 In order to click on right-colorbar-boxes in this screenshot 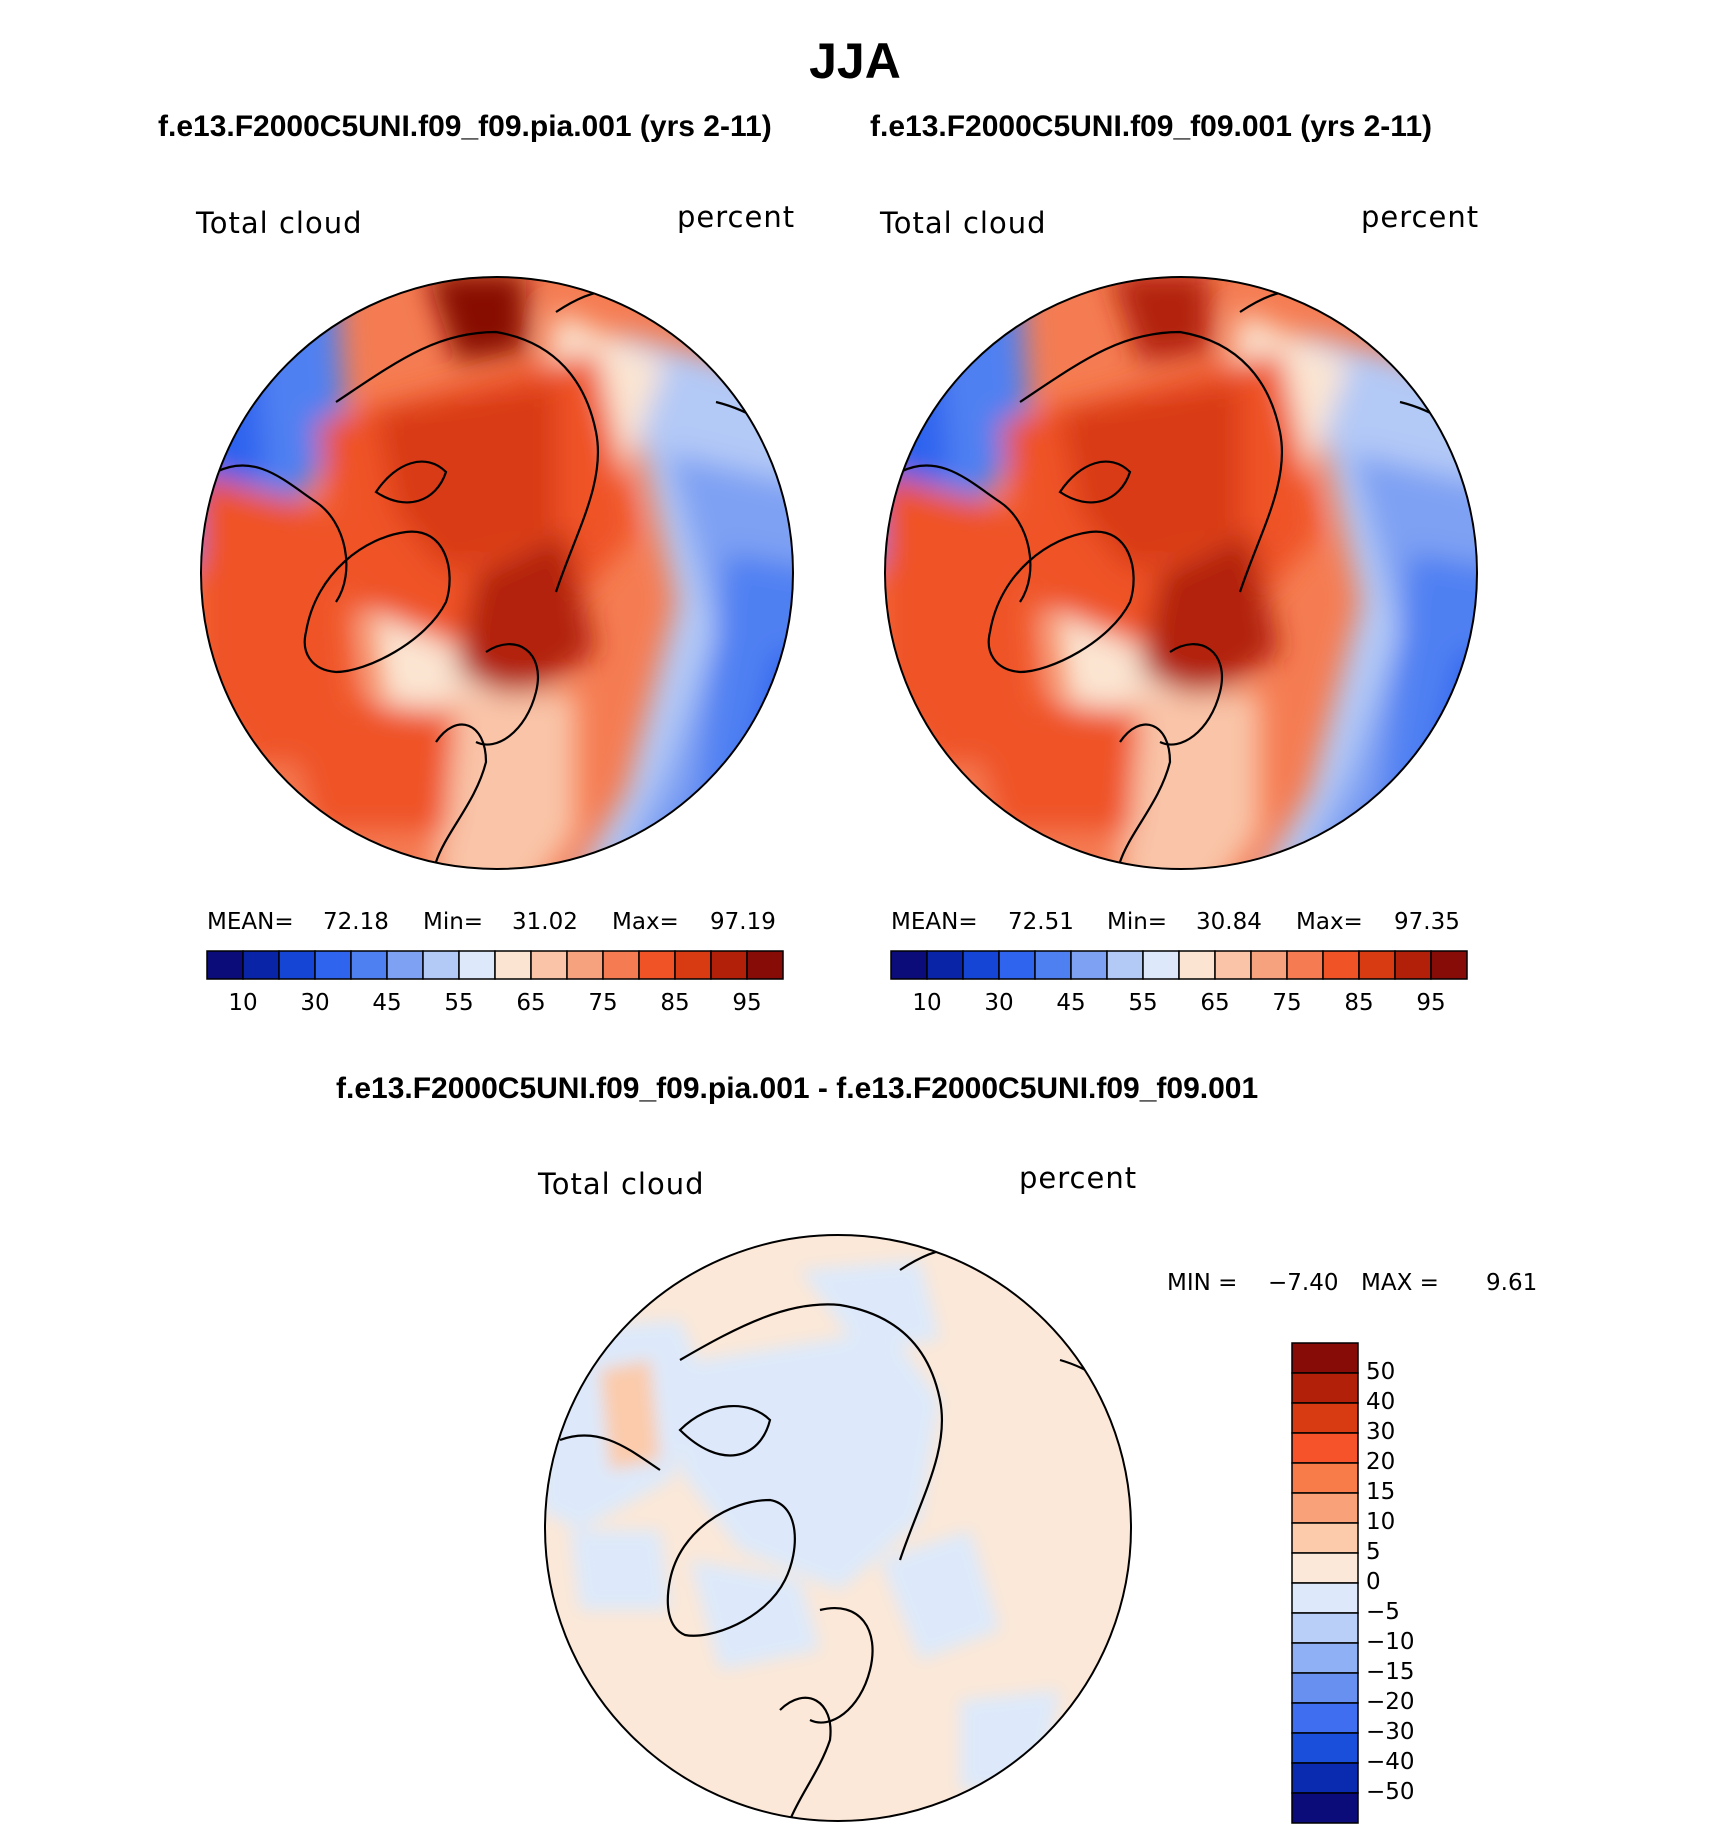, I will do `click(1179, 965)`.